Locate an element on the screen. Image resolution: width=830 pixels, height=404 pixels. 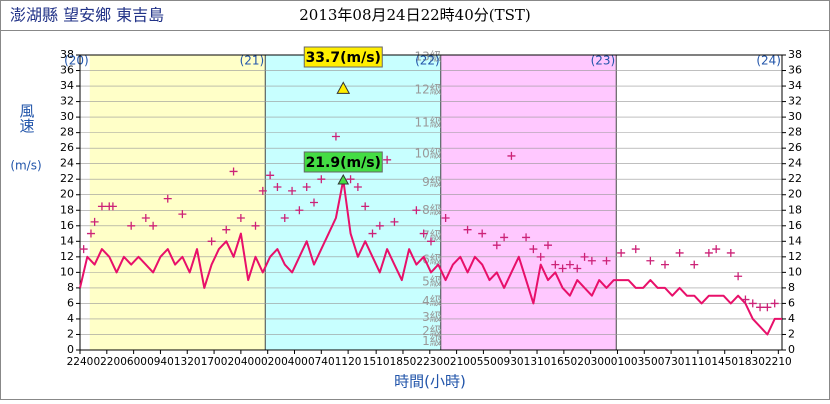
beaufort-label: 4級 is located at coordinates (432, 301).